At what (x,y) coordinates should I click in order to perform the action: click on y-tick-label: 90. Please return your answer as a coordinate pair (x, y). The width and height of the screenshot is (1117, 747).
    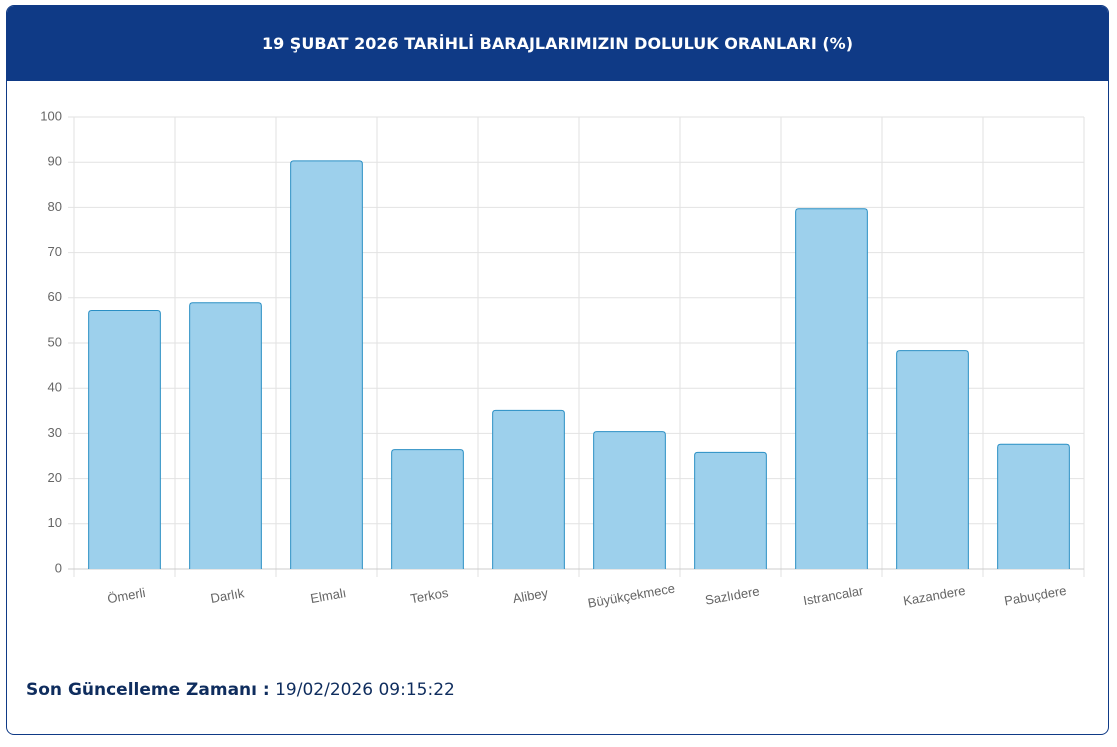
    Looking at the image, I should click on (55, 161).